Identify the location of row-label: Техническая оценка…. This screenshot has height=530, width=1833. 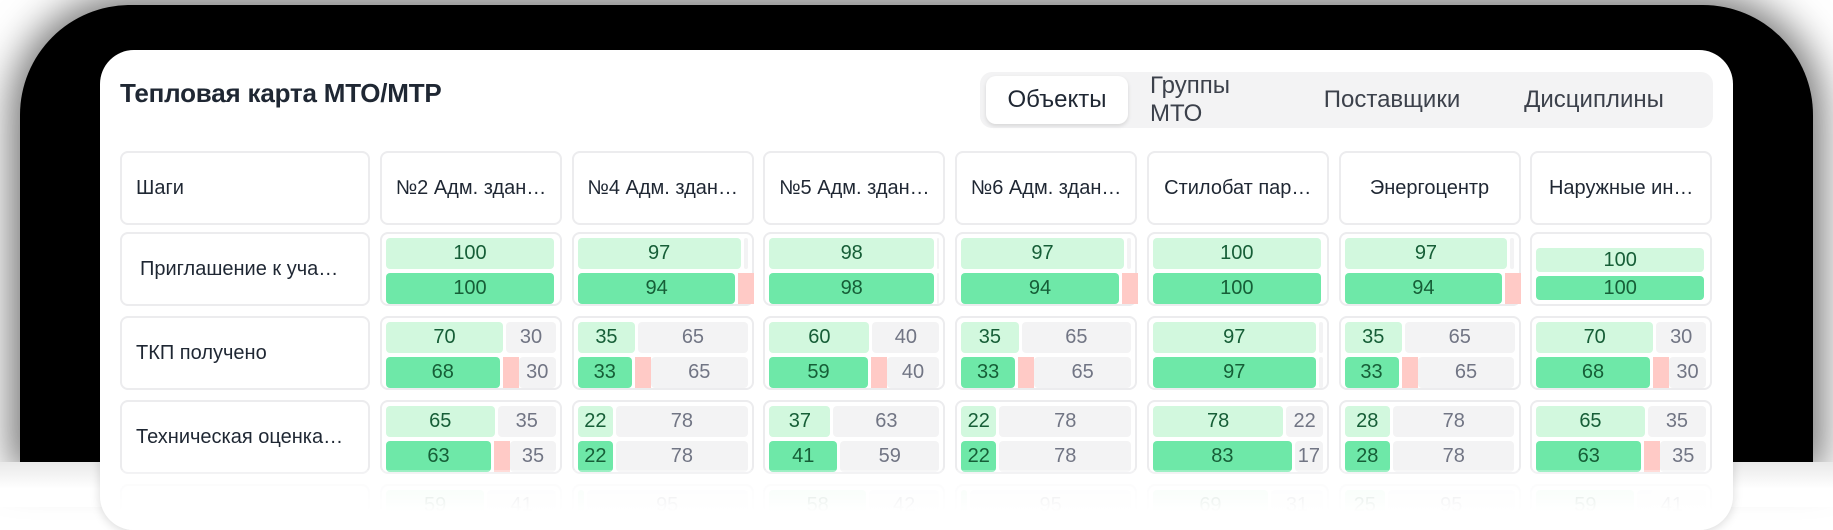
(245, 437).